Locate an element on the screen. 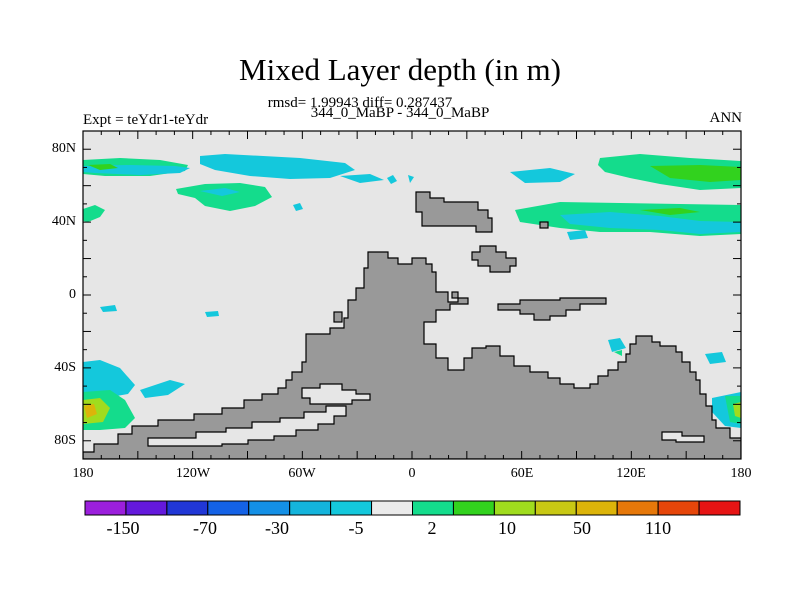  x-tick-label: 60E is located at coordinates (522, 473).